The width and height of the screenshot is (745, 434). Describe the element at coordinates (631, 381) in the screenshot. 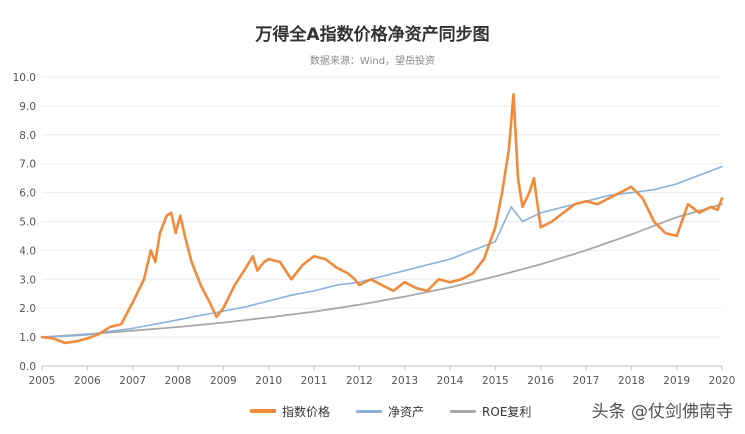

I see `x-tick-label: 2018` at that location.